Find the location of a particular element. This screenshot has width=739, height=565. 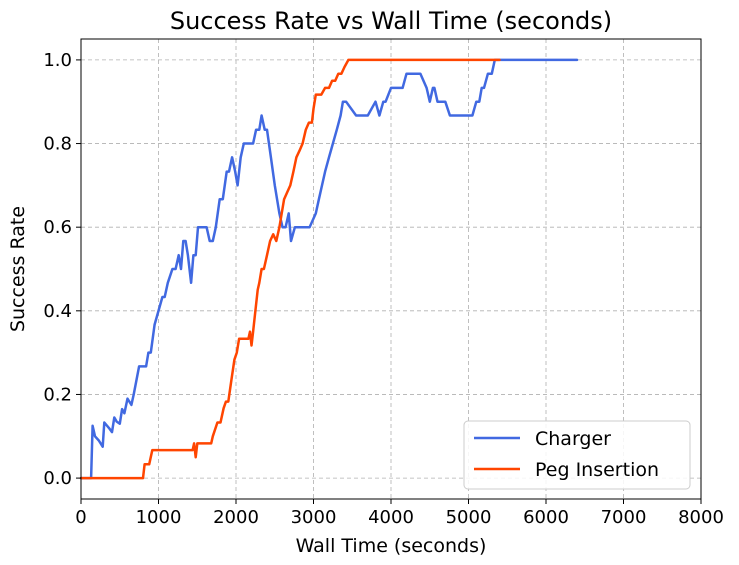

x-tick-label: 1000 is located at coordinates (159, 517).